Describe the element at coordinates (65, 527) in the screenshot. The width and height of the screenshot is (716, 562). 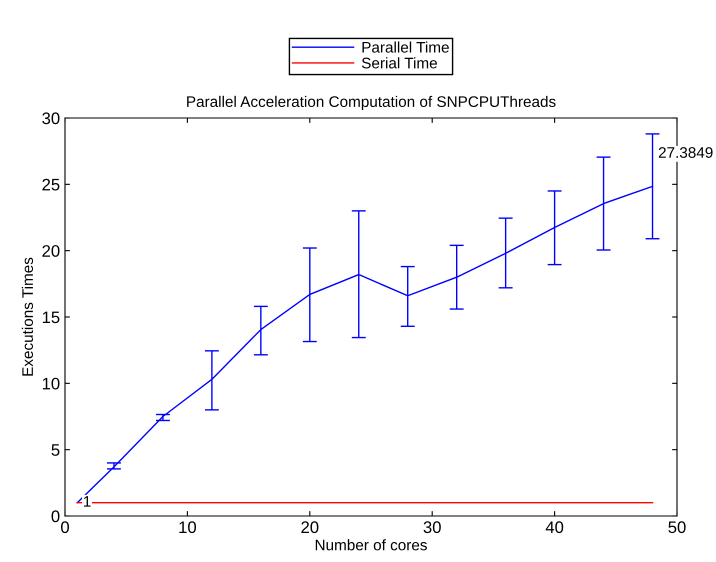
I see `x-tick-label: 0` at that location.